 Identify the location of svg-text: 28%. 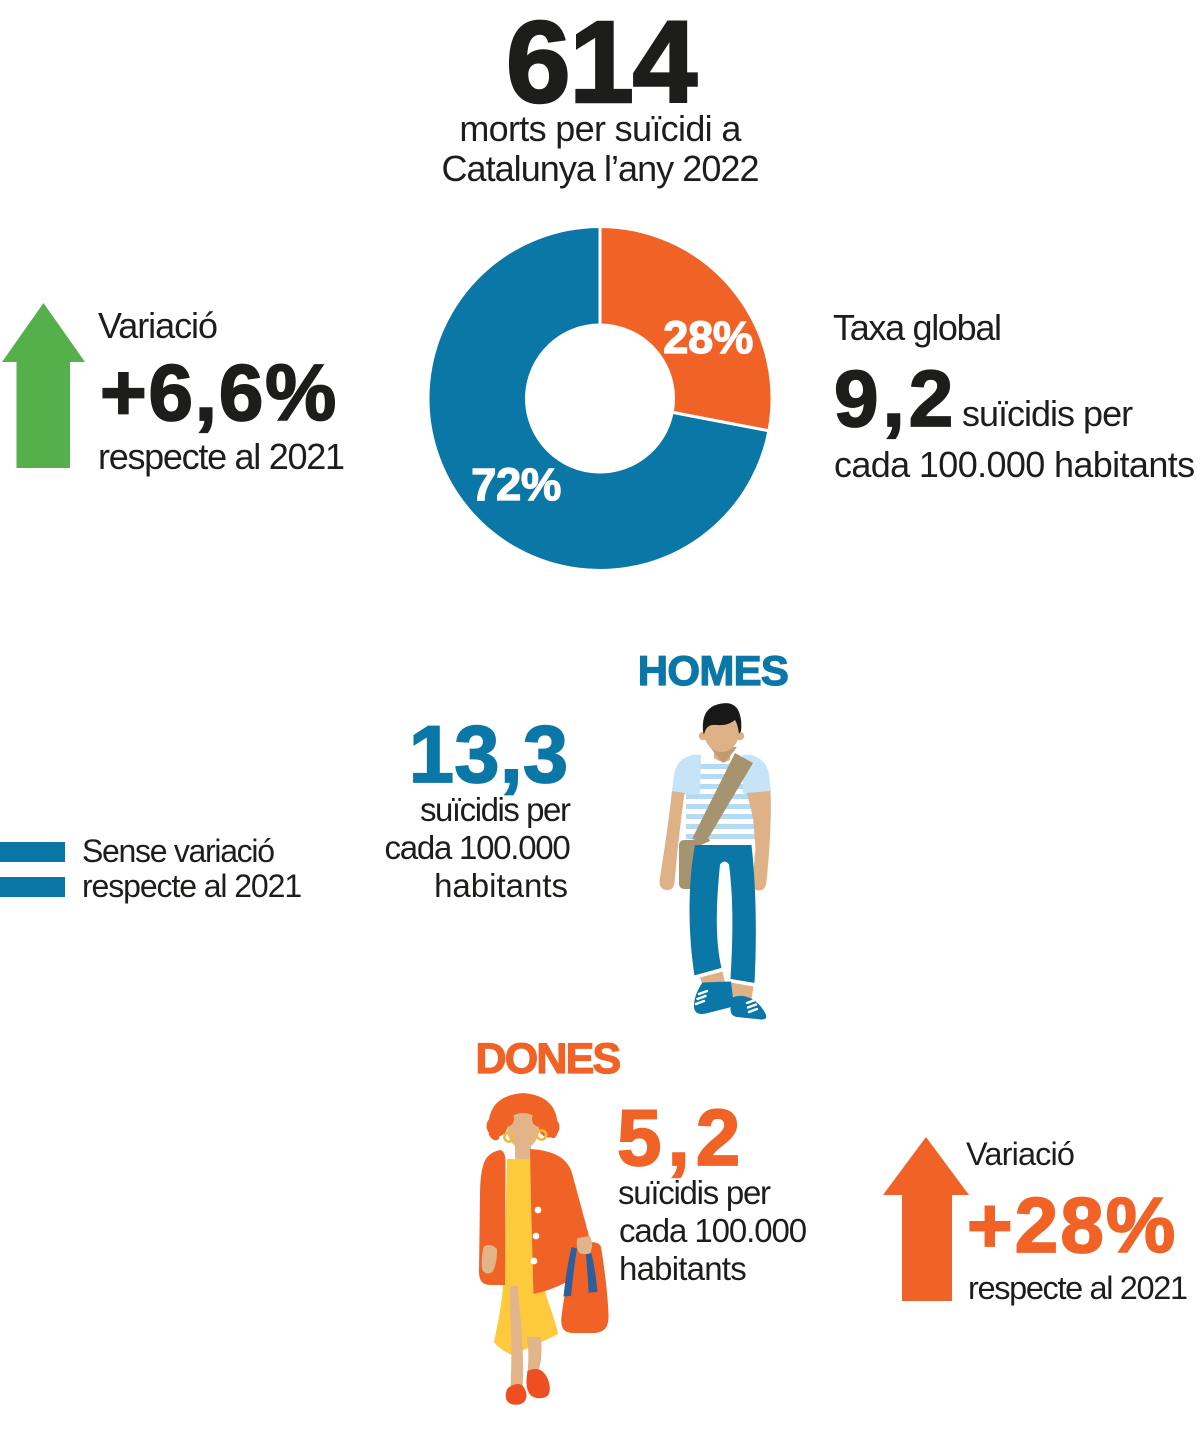
(708, 337).